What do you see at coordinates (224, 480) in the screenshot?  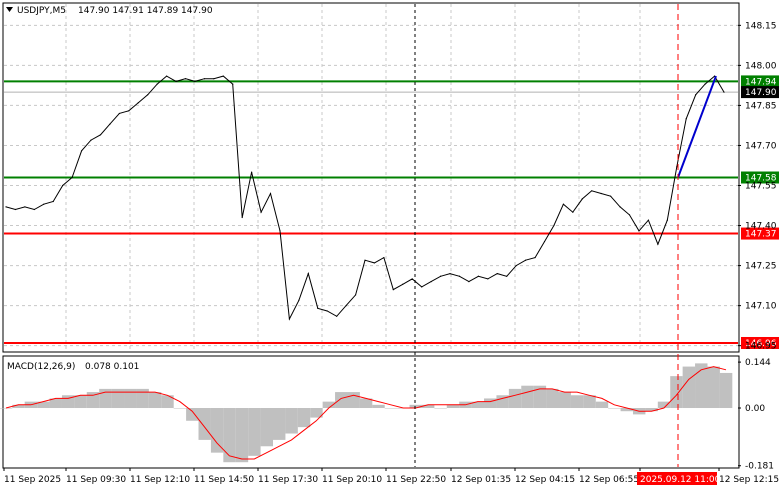 I see `time-tick-label: 11 Sep 14:50` at bounding box center [224, 480].